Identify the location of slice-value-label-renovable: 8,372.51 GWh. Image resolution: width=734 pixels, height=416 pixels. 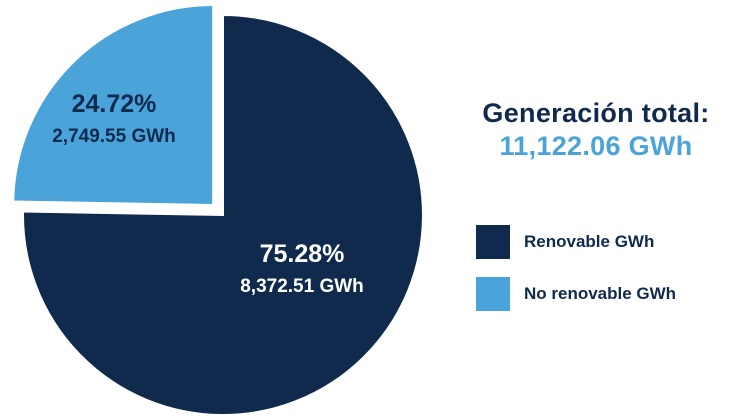
(302, 286).